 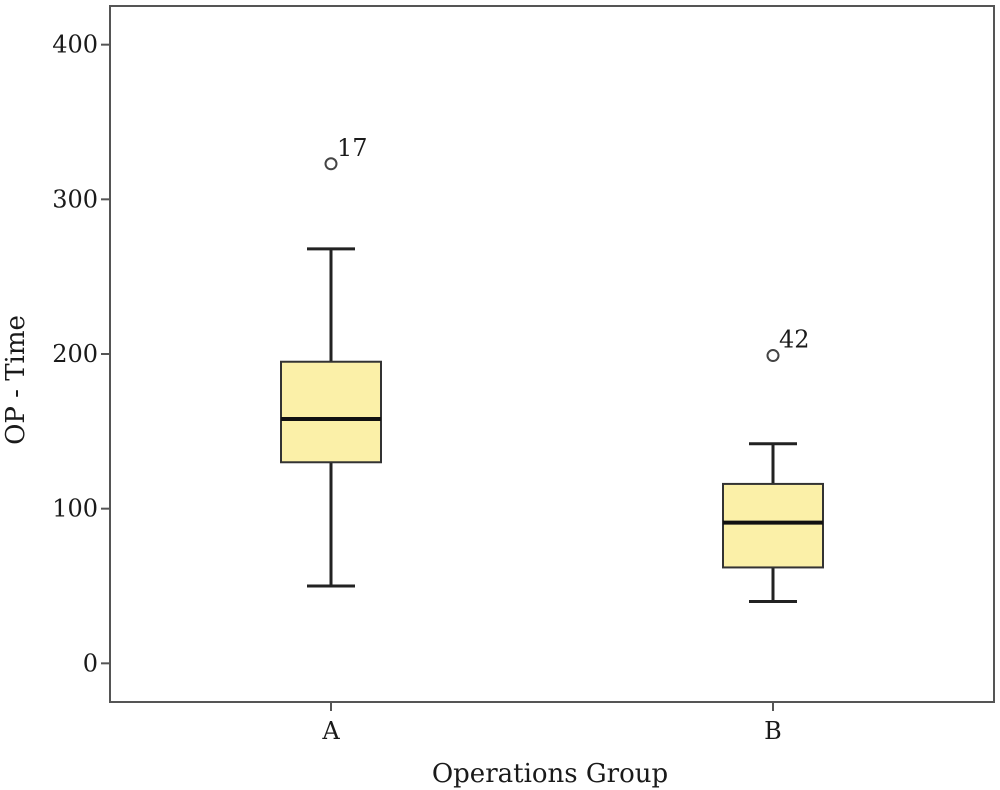 What do you see at coordinates (773, 464) in the screenshot?
I see `box-group-b: 42` at bounding box center [773, 464].